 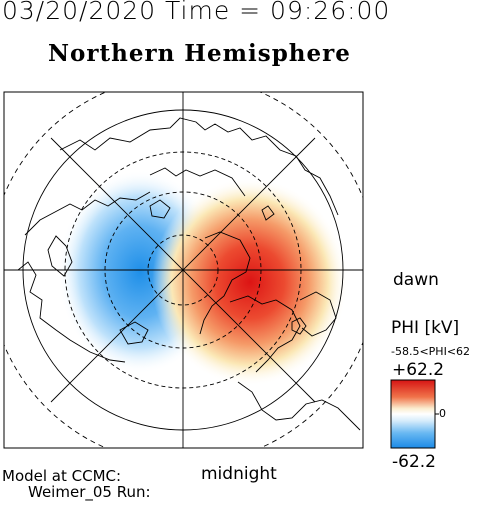 What do you see at coordinates (414, 462) in the screenshot?
I see `colorbar-min-label: -62.2` at bounding box center [414, 462].